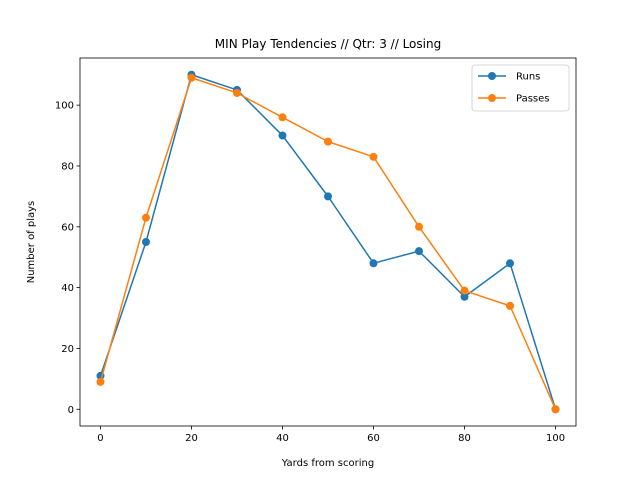  What do you see at coordinates (67, 349) in the screenshot?
I see `y-tick-label: 20` at bounding box center [67, 349].